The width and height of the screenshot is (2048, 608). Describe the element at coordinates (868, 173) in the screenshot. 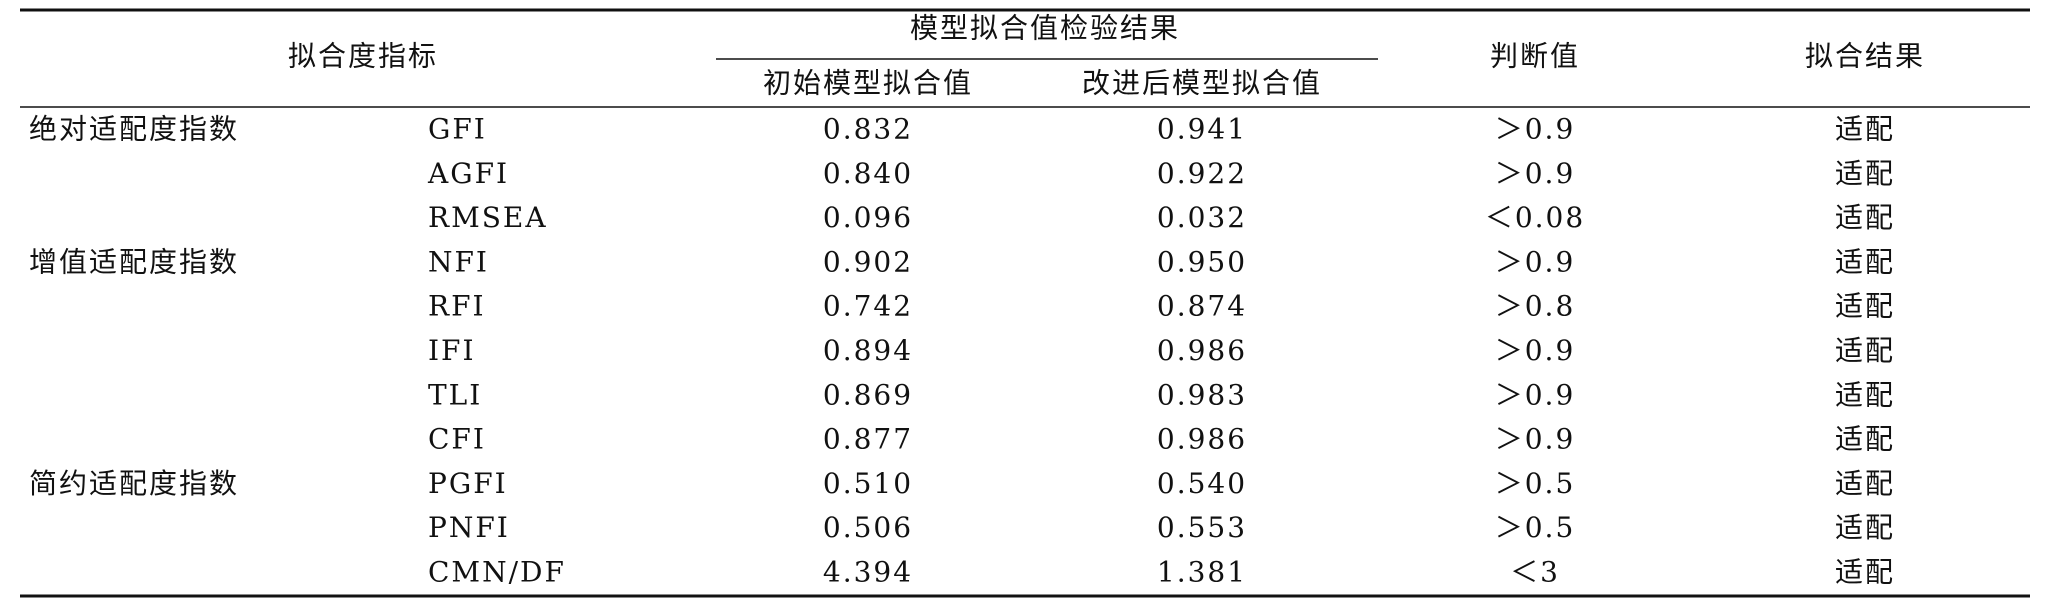

I see `cell-initial: 0.840` at that location.